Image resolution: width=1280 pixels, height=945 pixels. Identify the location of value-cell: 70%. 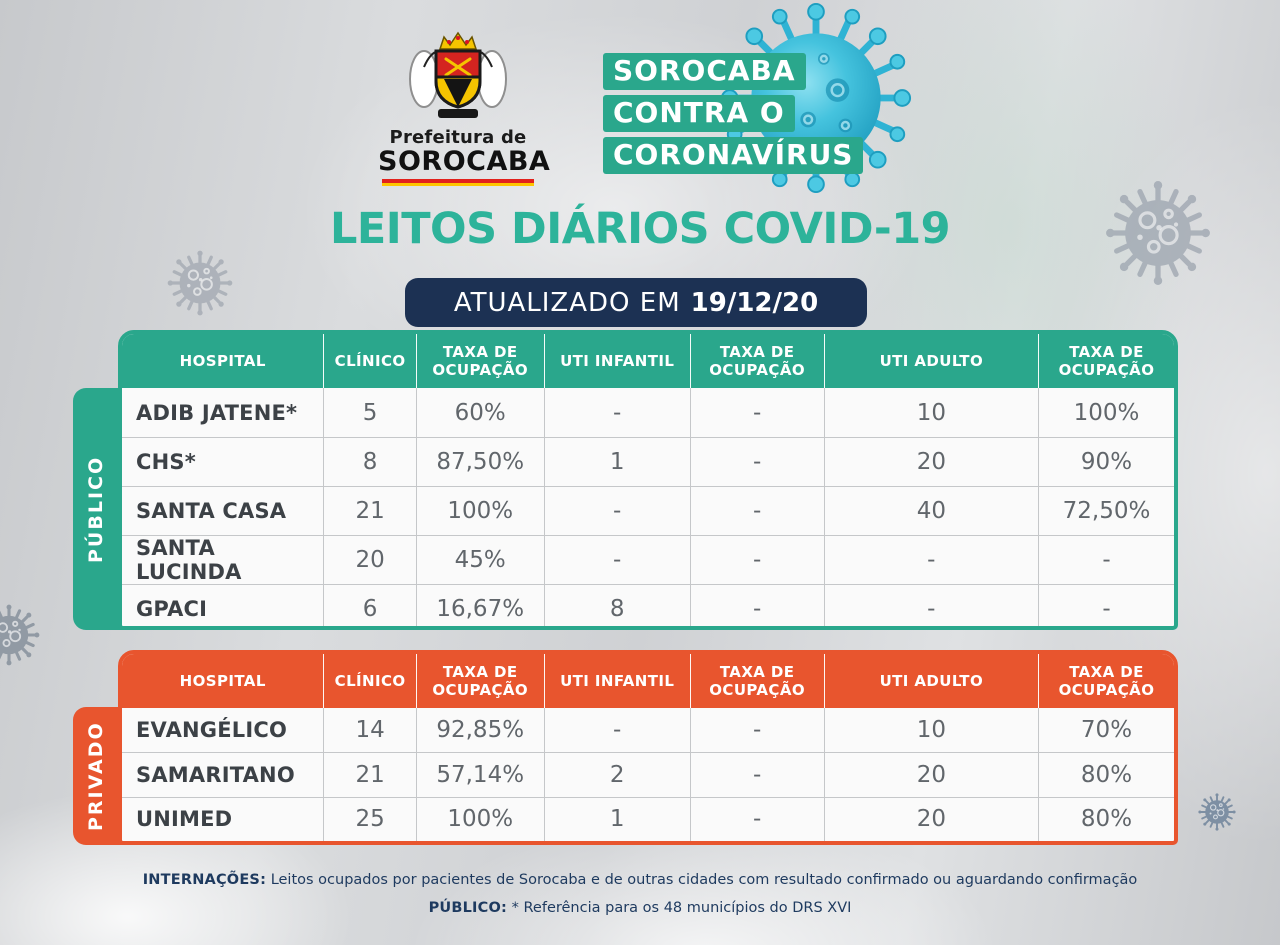
(1106, 730).